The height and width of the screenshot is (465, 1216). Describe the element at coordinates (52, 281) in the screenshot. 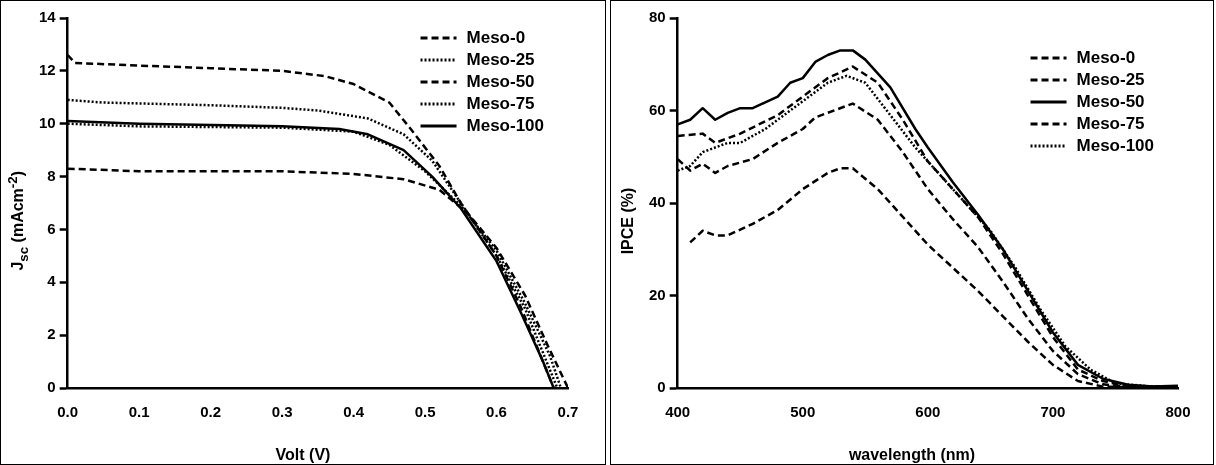

I see `y-tick-label: 4` at that location.